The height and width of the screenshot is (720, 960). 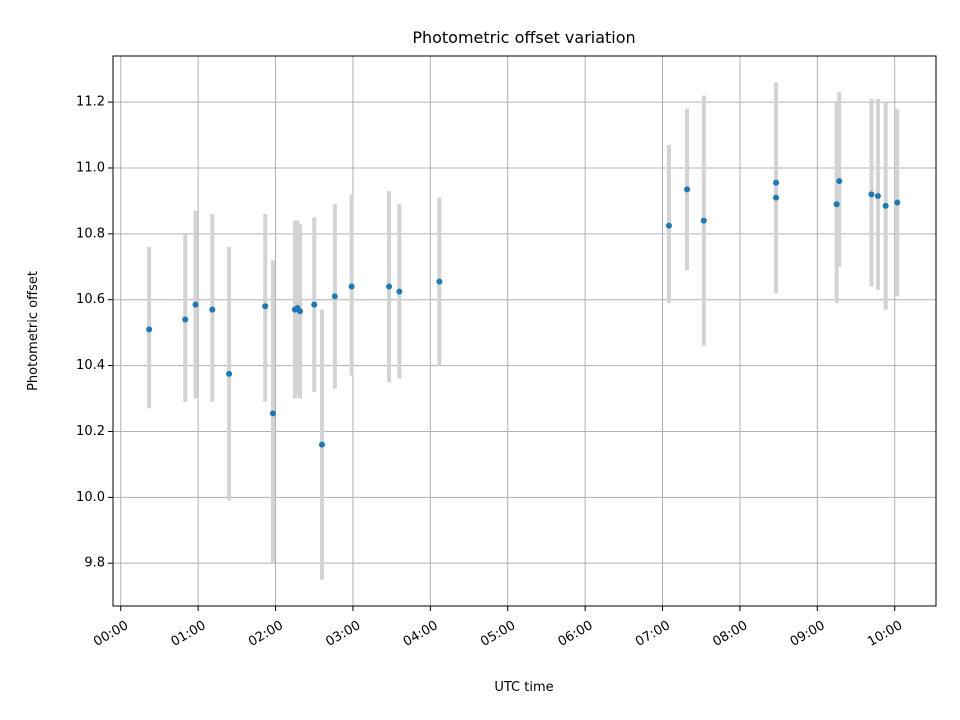 I want to click on y-tick-label: 10.8, so click(x=90, y=233).